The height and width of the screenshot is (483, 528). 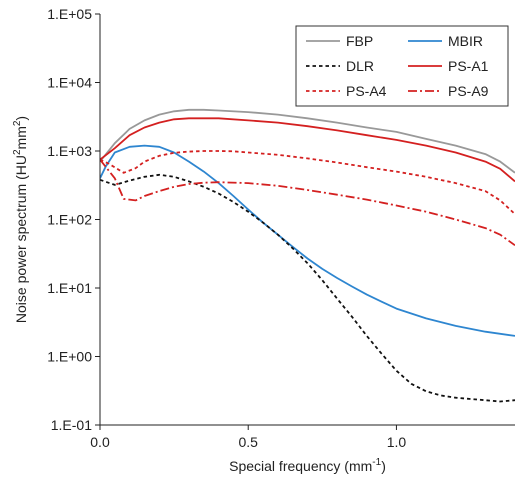 I want to click on series-line-ps-a1, so click(x=307, y=150).